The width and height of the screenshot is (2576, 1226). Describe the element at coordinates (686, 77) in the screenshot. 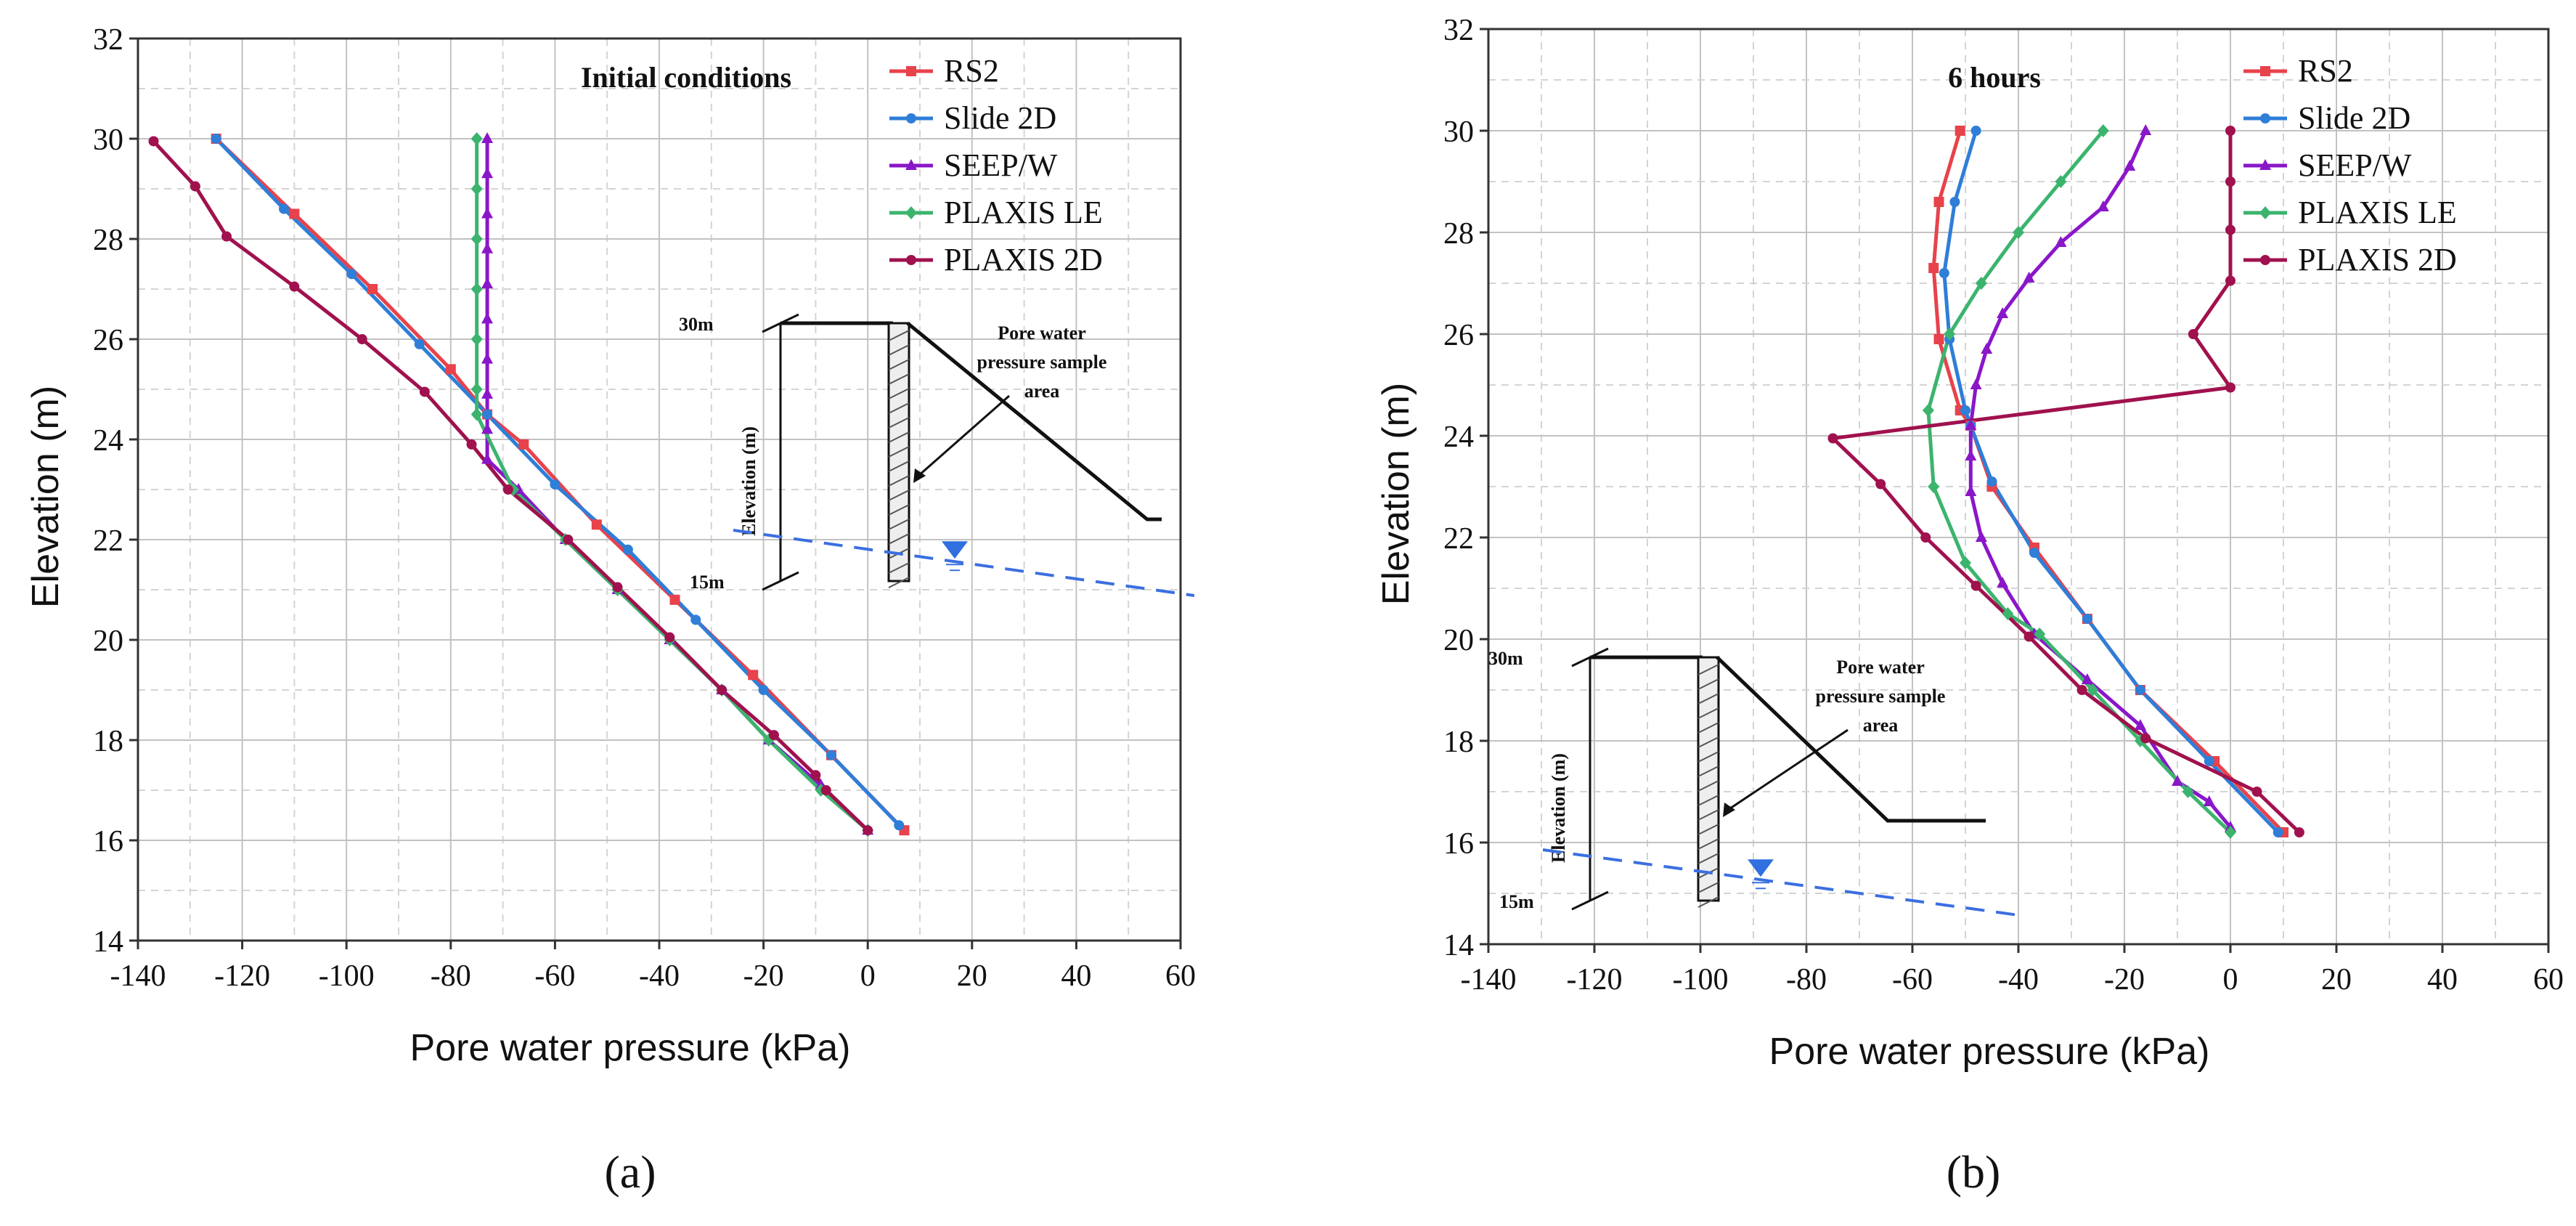

I see `chart-title: Initial conditions` at that location.